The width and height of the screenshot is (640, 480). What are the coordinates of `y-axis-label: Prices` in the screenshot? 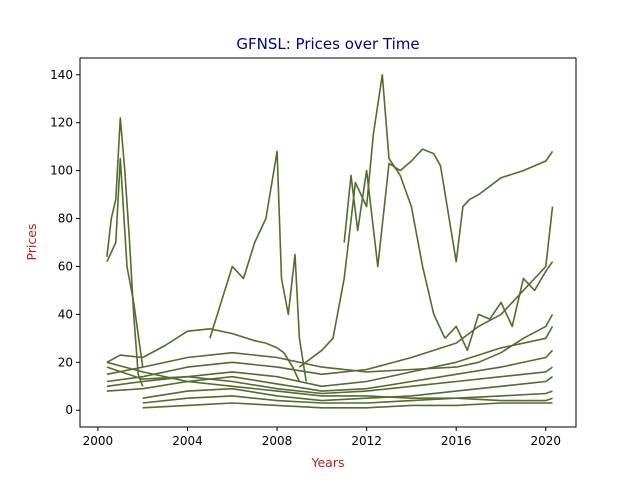 It's located at (31, 241).